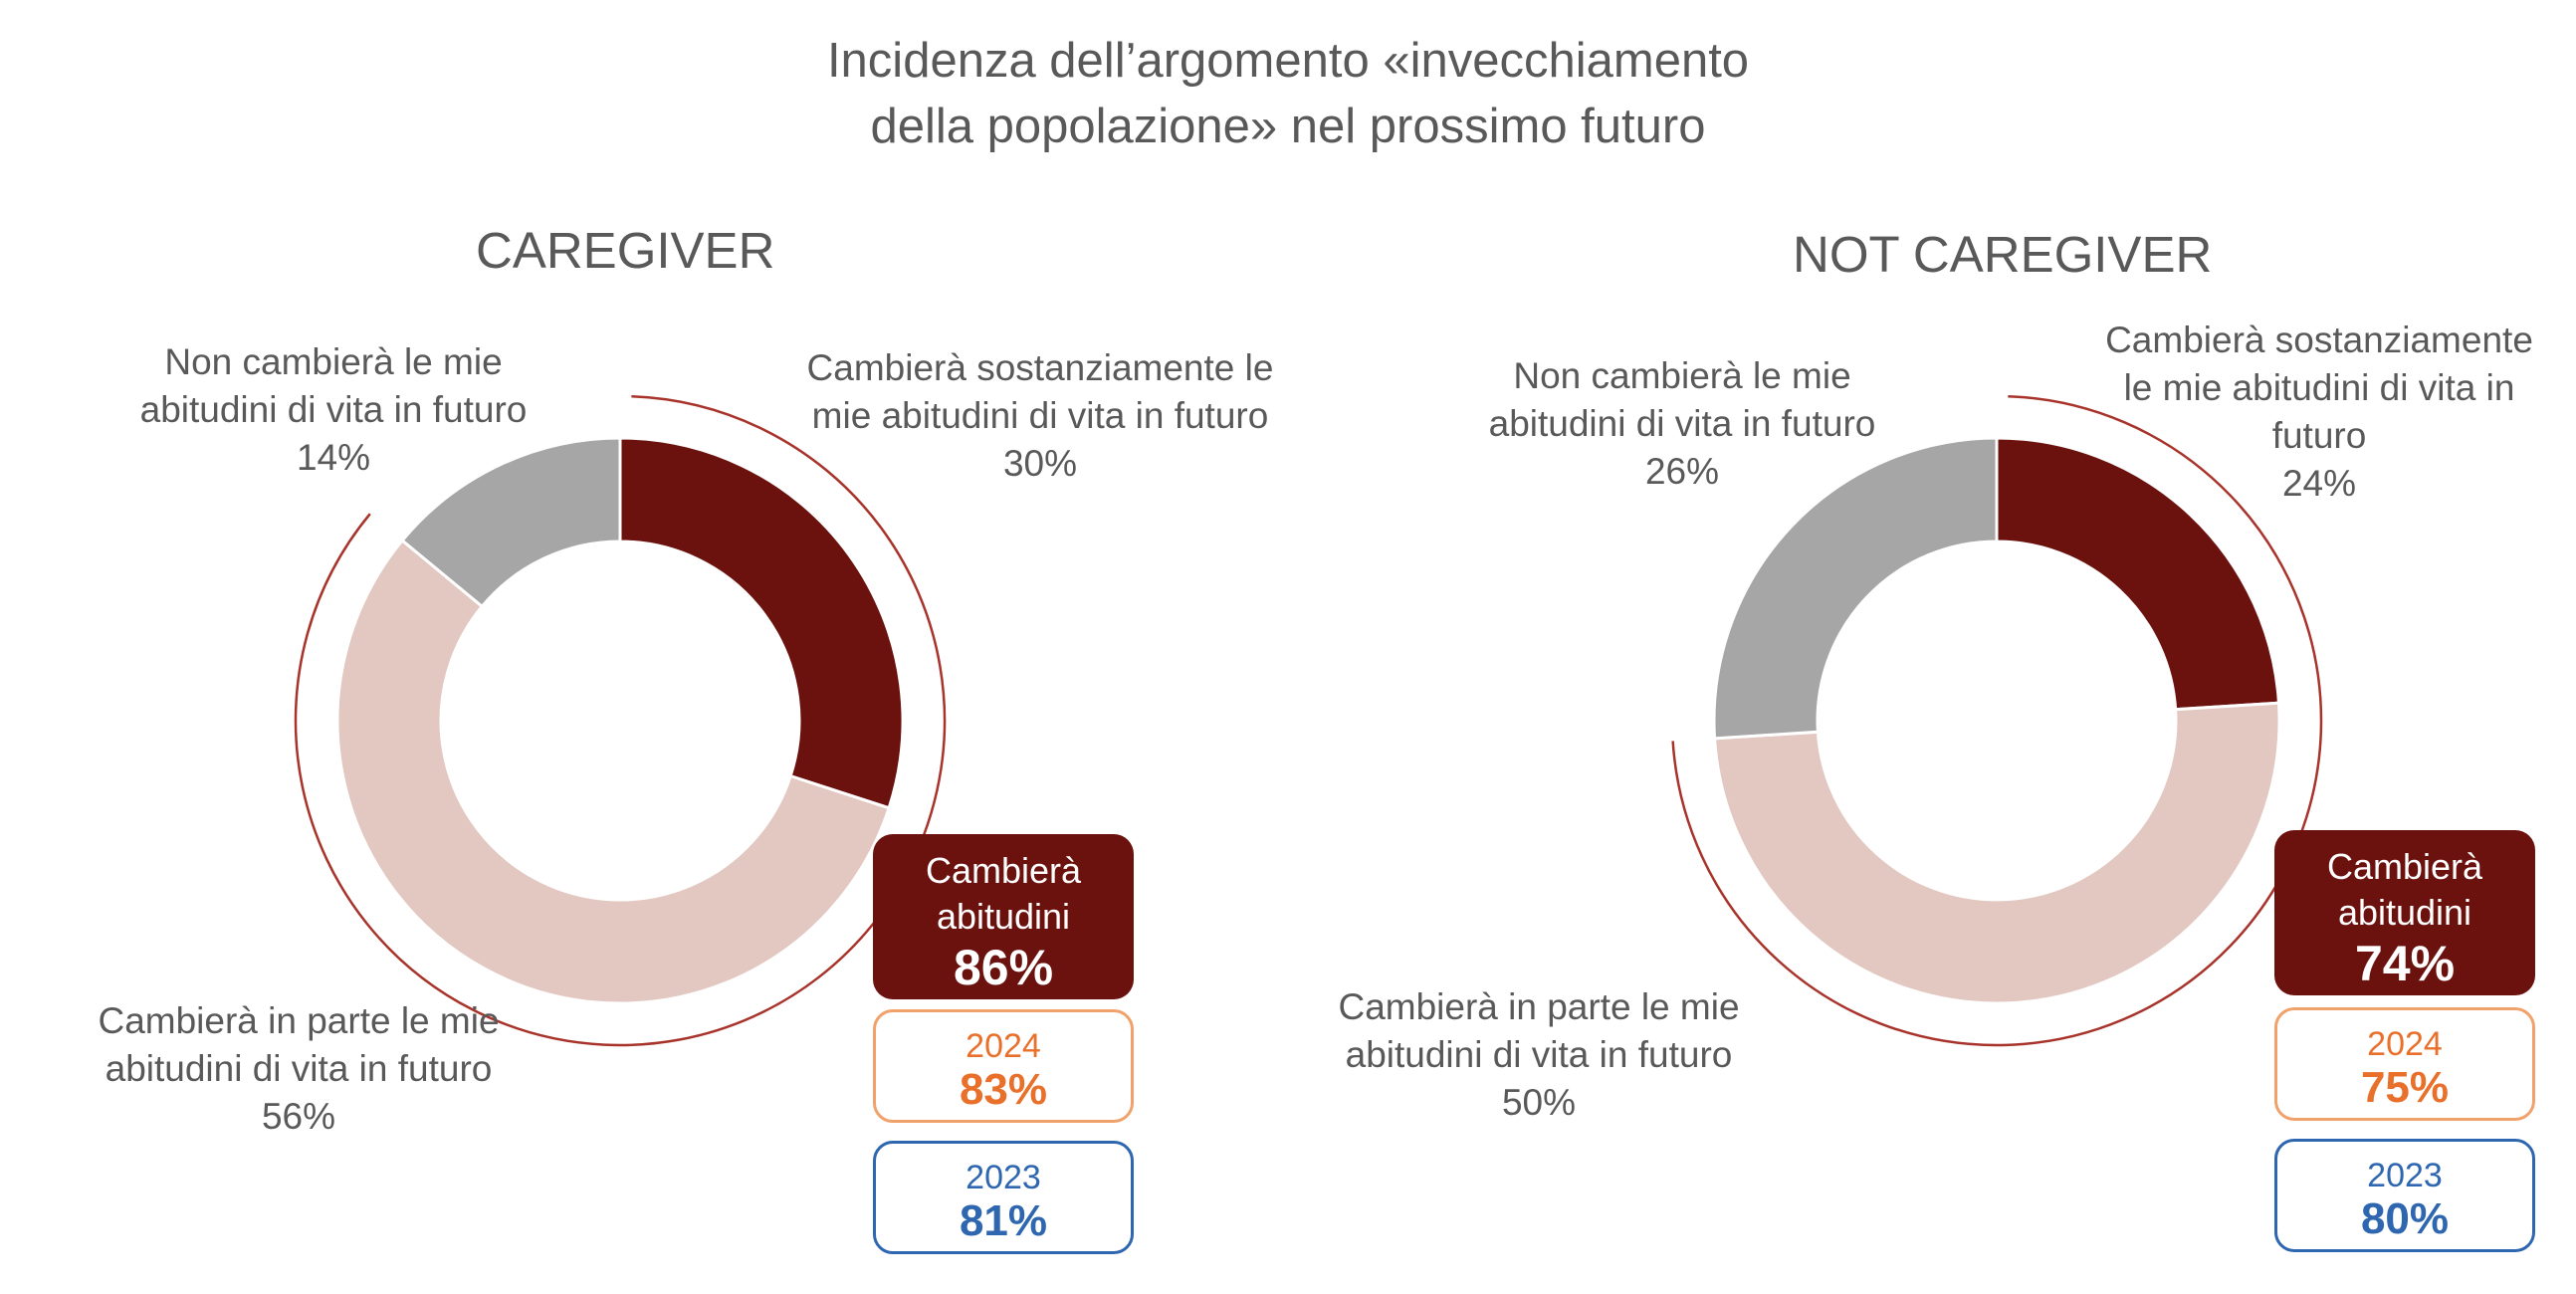 This screenshot has width=2576, height=1294. Describe the element at coordinates (2319, 340) in the screenshot. I see `not-caregiver-label-sostanziale-line-1: Cambierà sostanziamente` at that location.